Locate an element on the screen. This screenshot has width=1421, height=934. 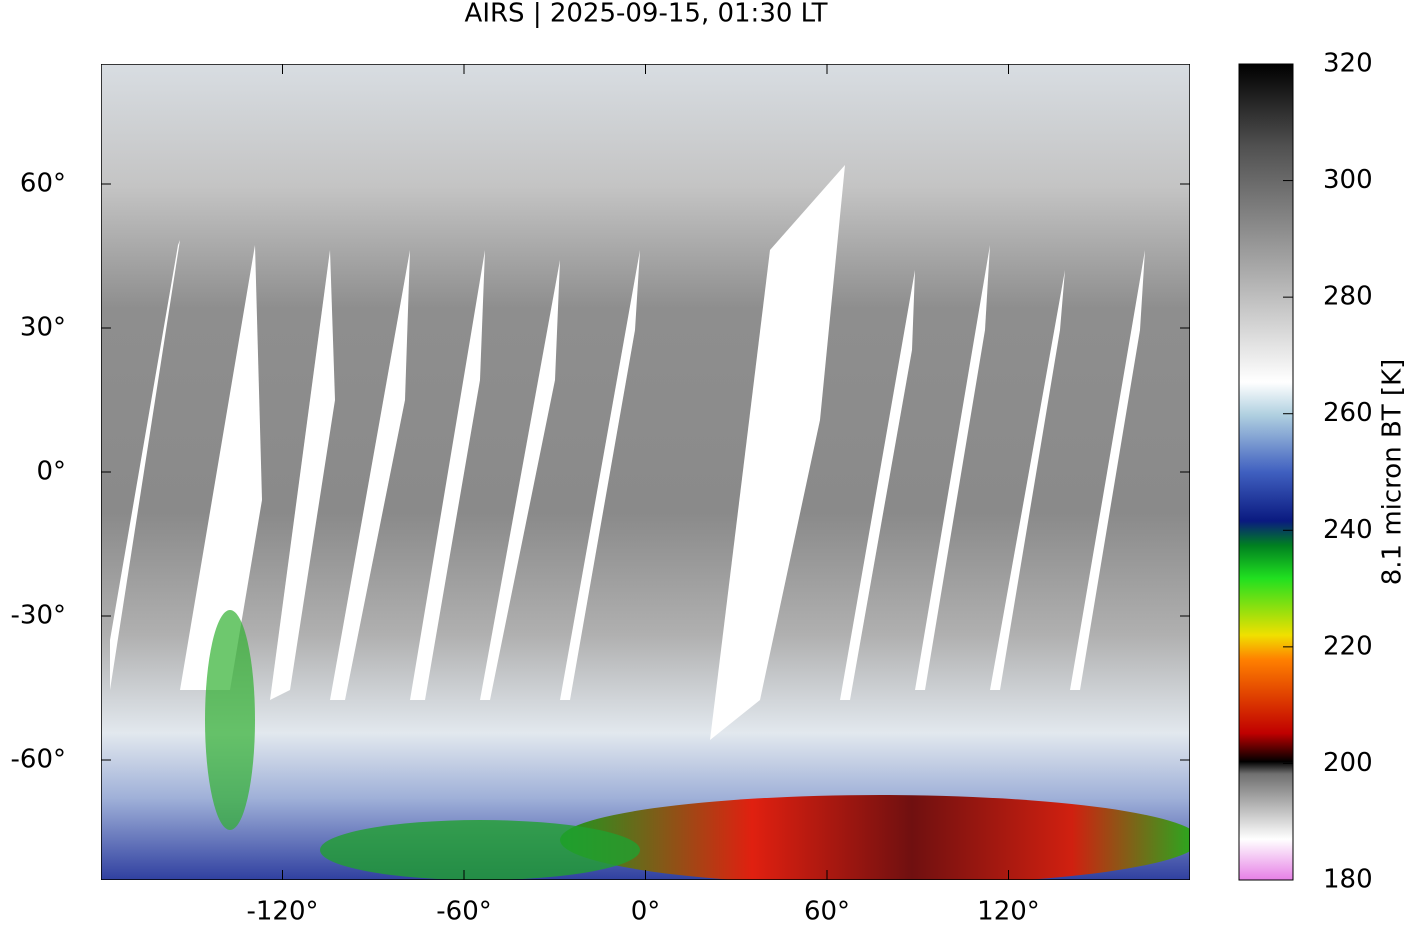
y-tick-label: 30° is located at coordinates (43, 328).